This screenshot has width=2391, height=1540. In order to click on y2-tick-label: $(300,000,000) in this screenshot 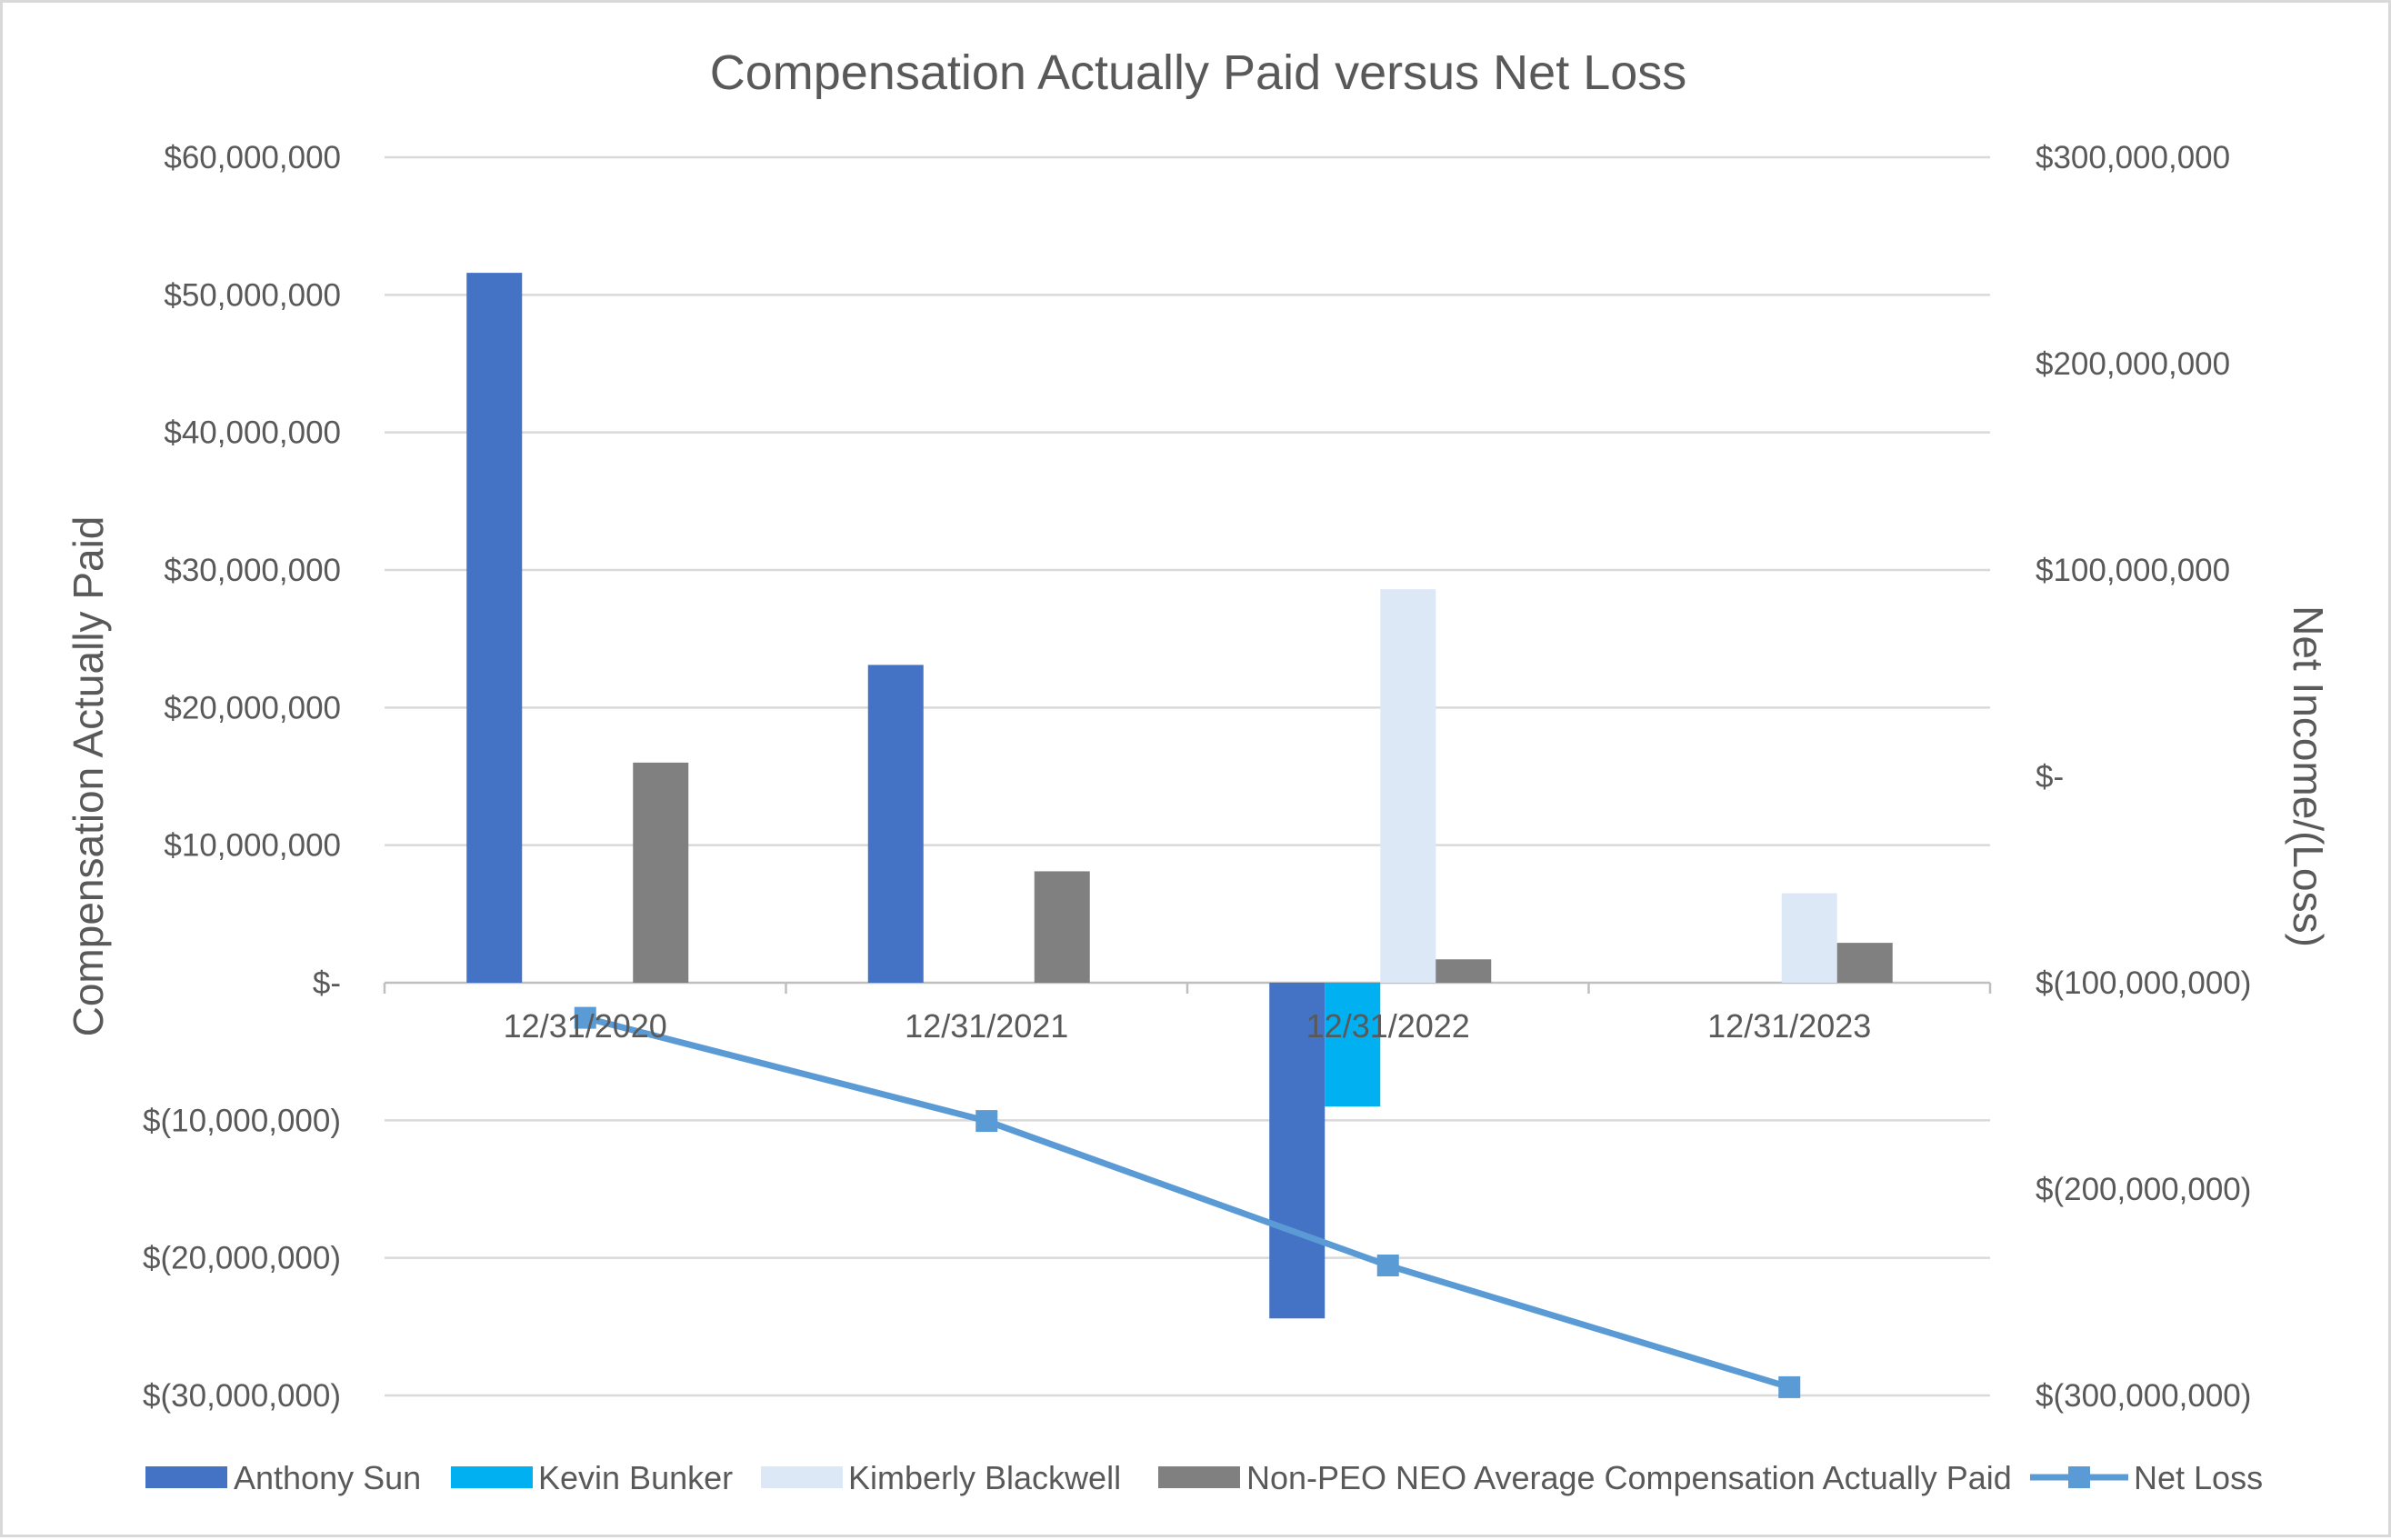, I will do `click(2143, 1396)`.